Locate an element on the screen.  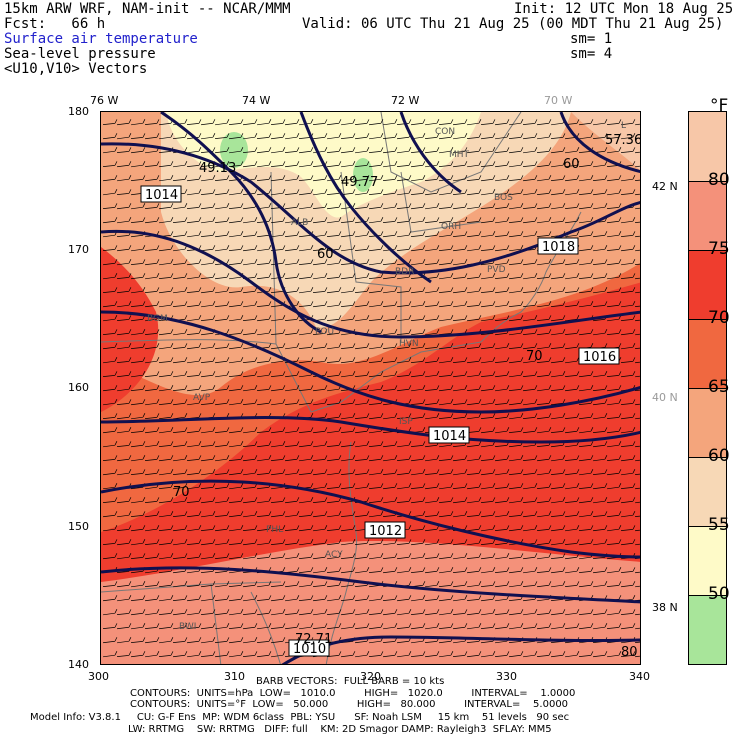
footer-barb-vectors: BARB VECTORS: FULL BARB = 10 kts is located at coordinates (350, 681).